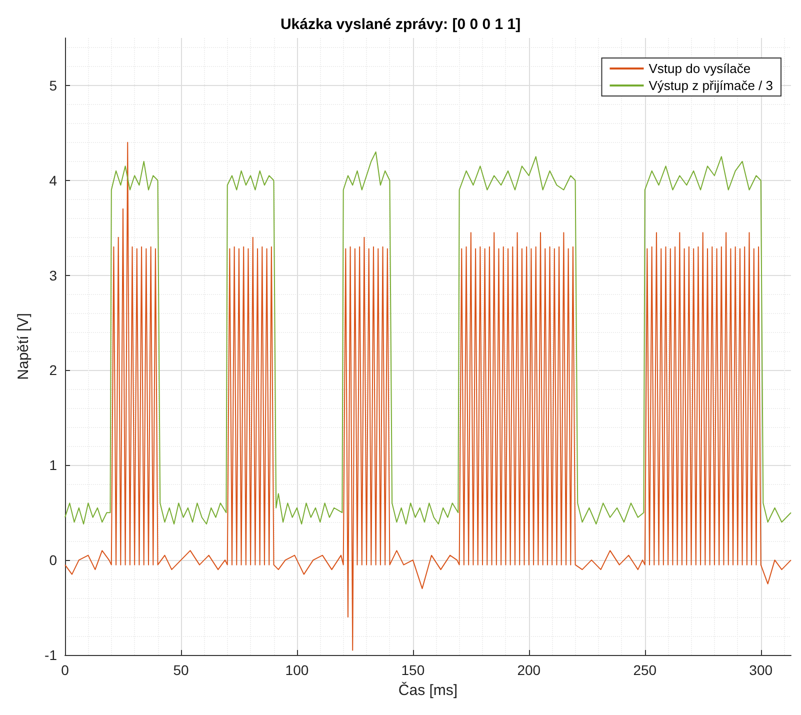 The height and width of the screenshot is (715, 801). What do you see at coordinates (53, 180) in the screenshot?
I see `y-tick-label: 4` at bounding box center [53, 180].